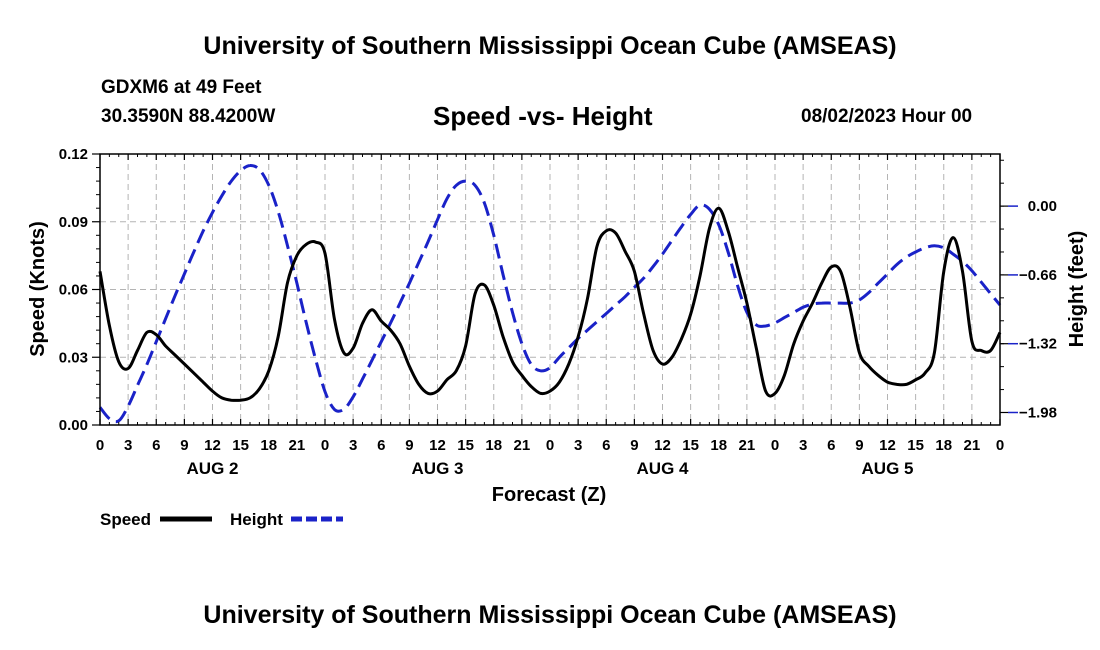  I want to click on y2-tick-label: 0.00, so click(1042, 206).